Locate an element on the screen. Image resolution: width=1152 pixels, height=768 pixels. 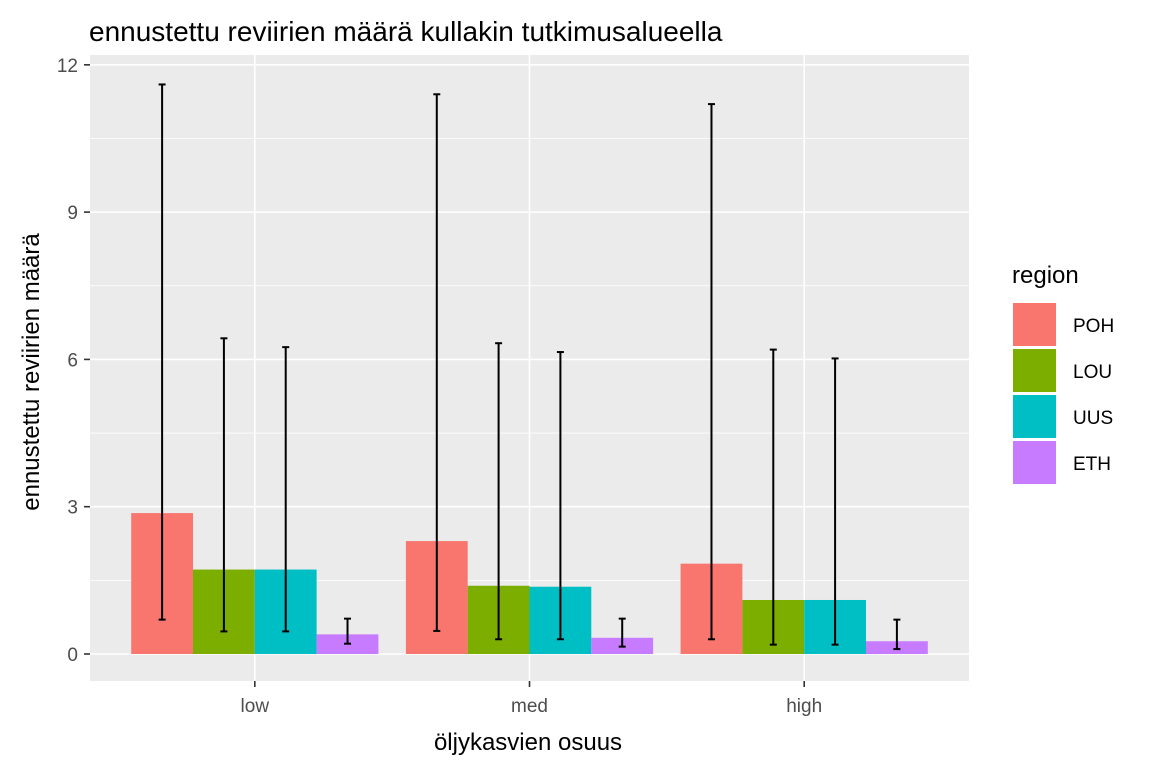
errorbar-lou-low is located at coordinates (224, 485).